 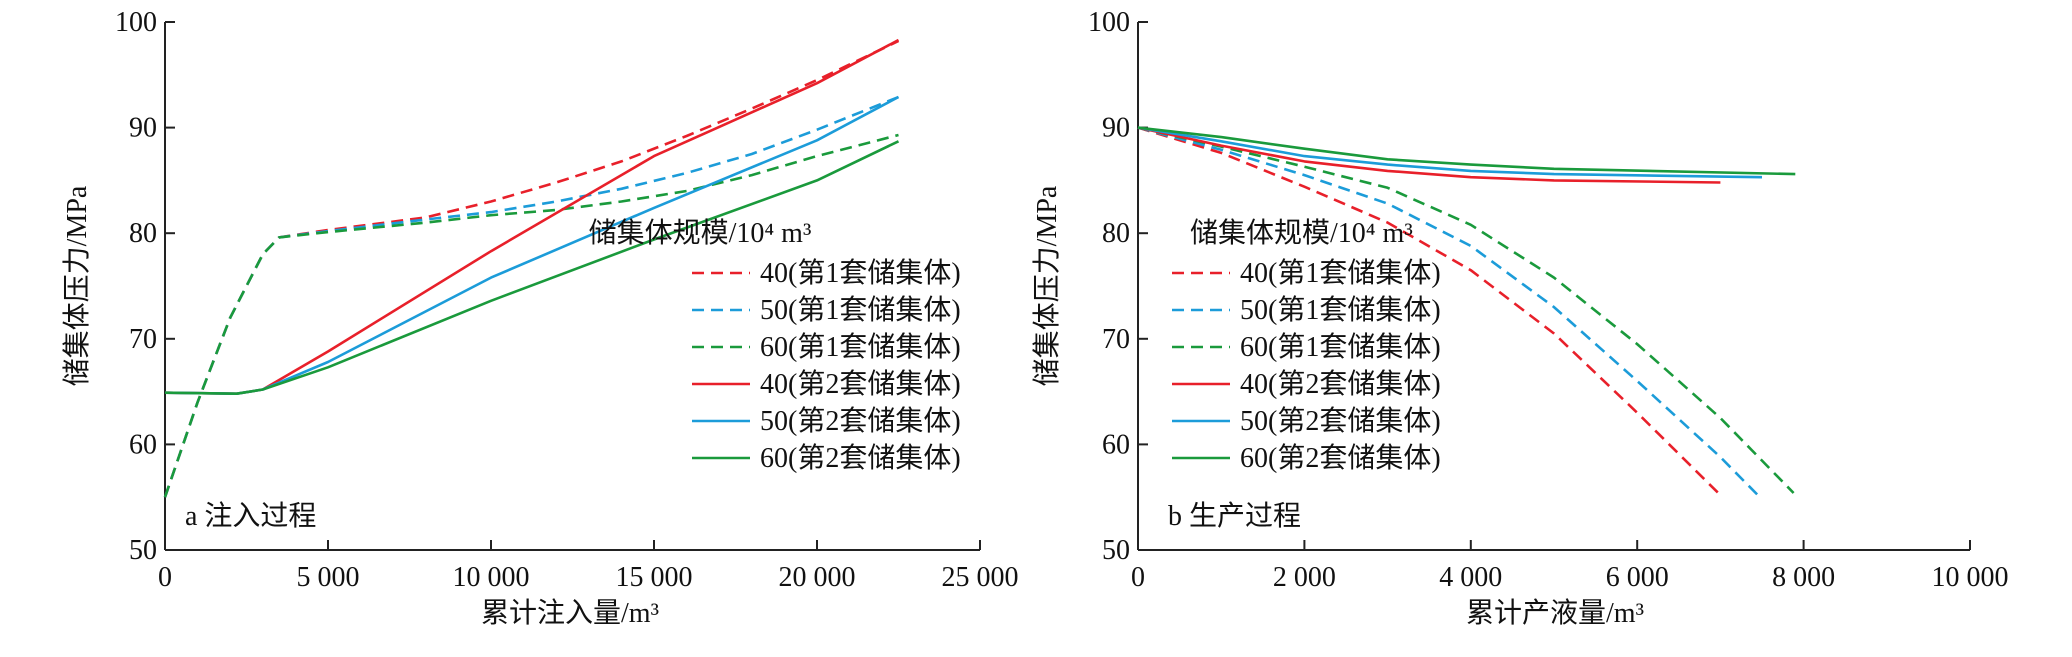 I want to click on x-tick-label: 5 000, so click(x=328, y=577).